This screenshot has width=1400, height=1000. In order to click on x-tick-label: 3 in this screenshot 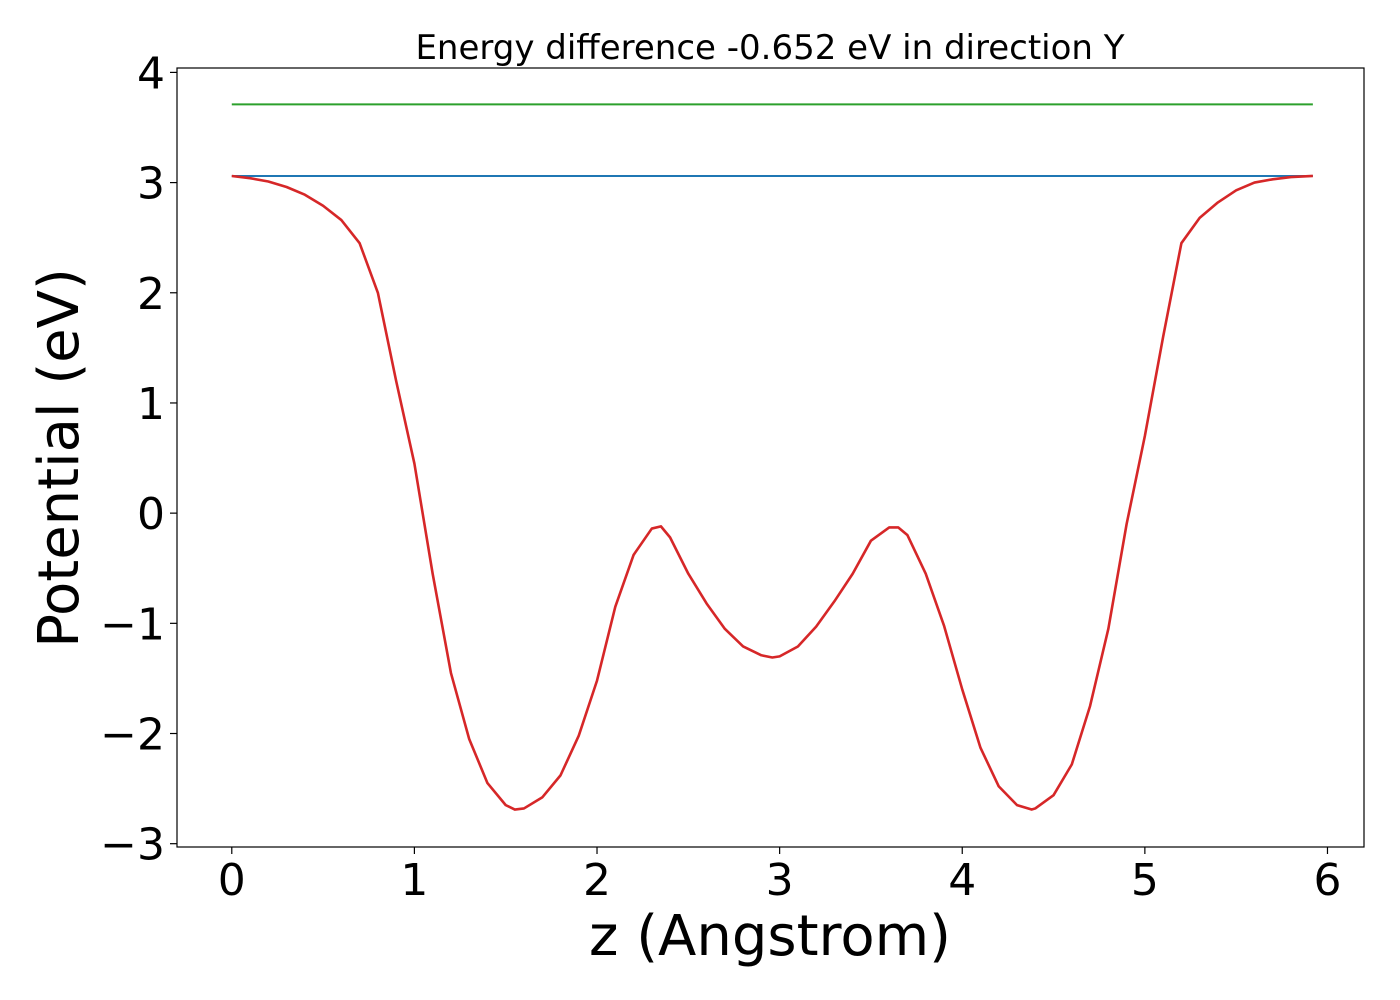, I will do `click(780, 880)`.